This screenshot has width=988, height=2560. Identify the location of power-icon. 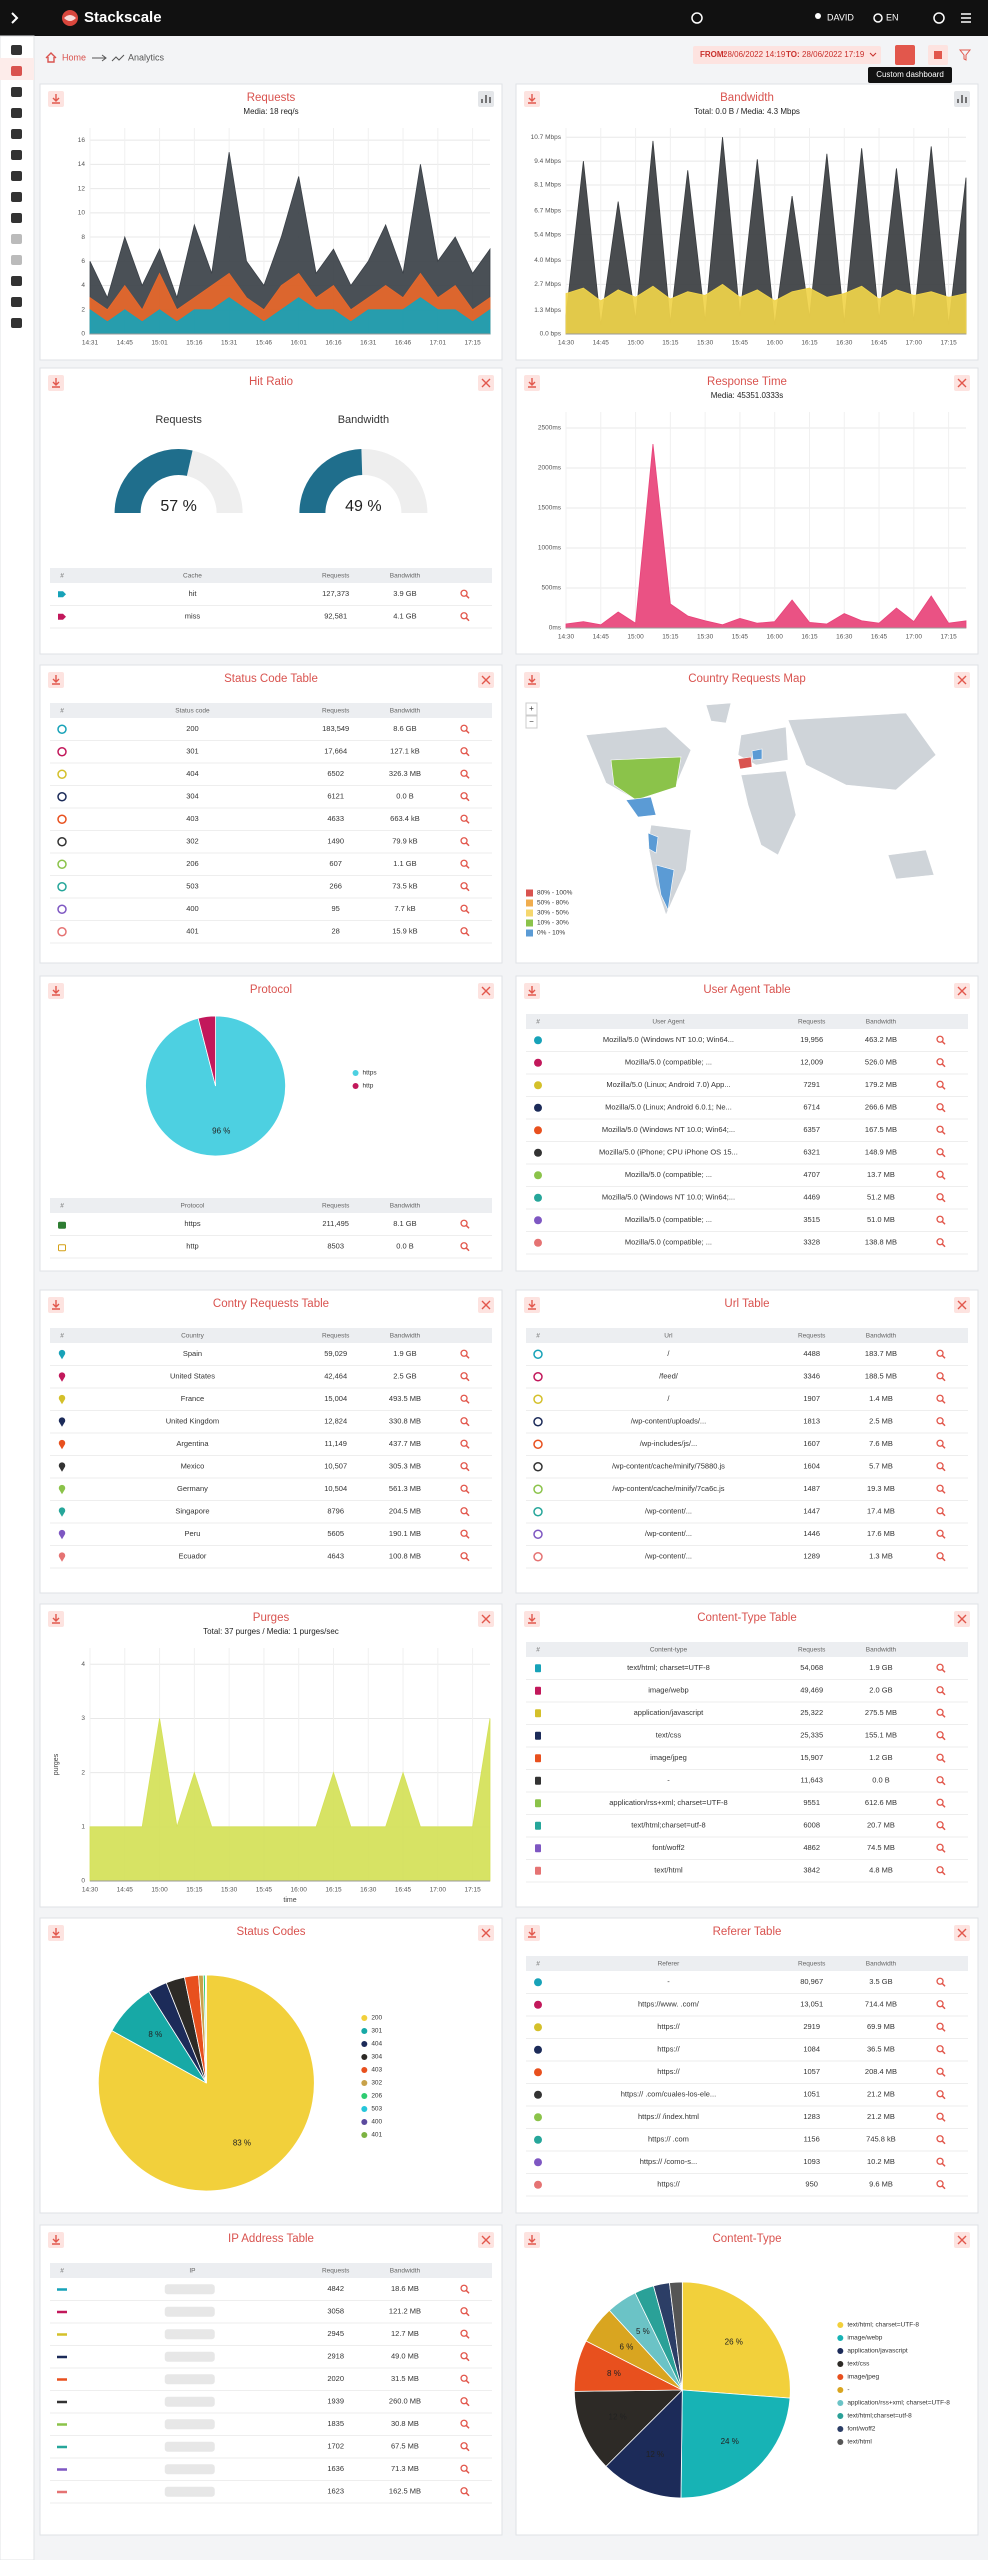
(966, 18).